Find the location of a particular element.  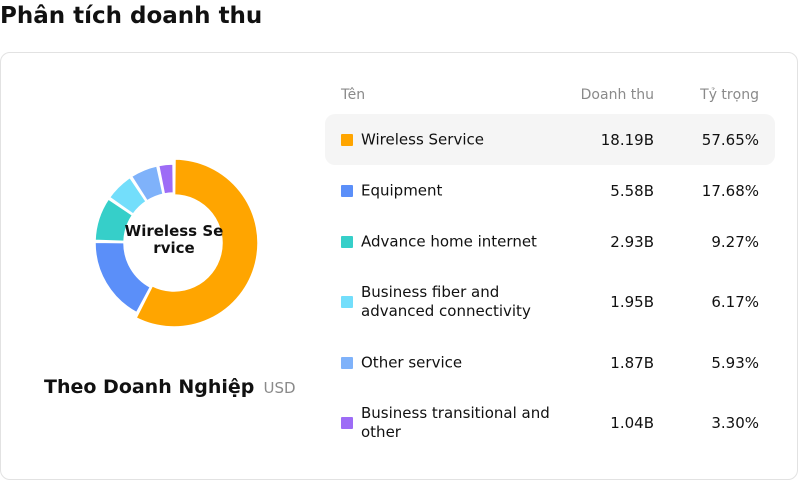

row-revenue: 5.58B is located at coordinates (632, 190).